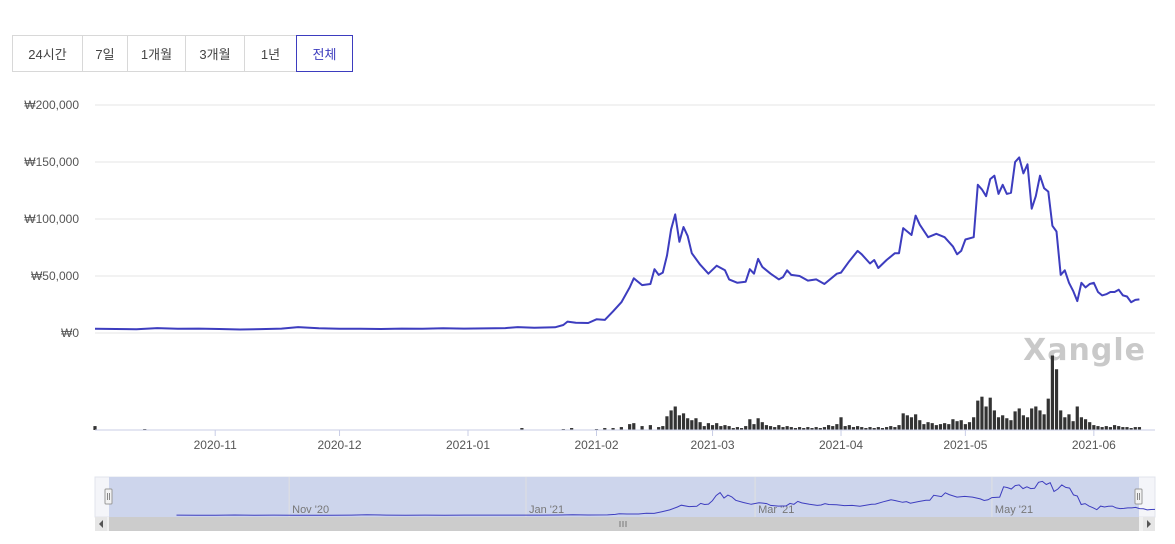 The width and height of the screenshot is (1175, 544). Describe the element at coordinates (324, 53) in the screenshot. I see `range-tab-5: 전체` at that location.